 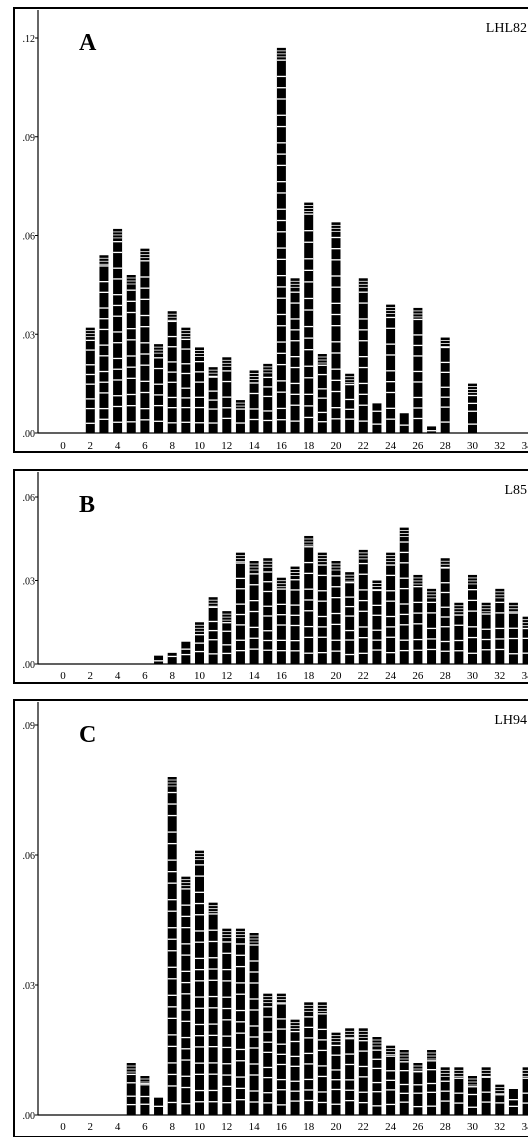 What do you see at coordinates (172, 1127) in the screenshot?
I see `x-tick-label: 8` at bounding box center [172, 1127].